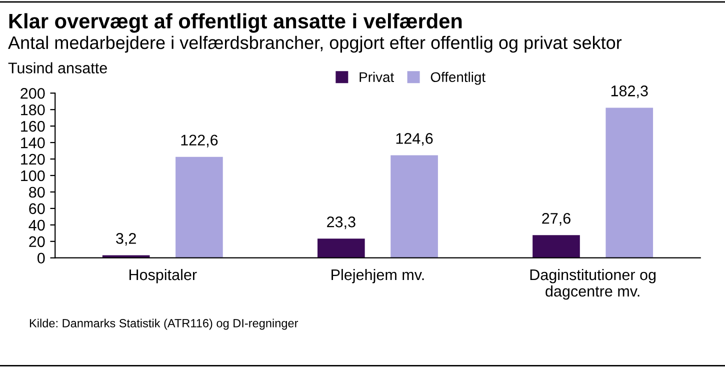 Image resolution: width=725 pixels, height=377 pixels. Describe the element at coordinates (33, 176) in the screenshot. I see `y-tick-label: 100` at that location.